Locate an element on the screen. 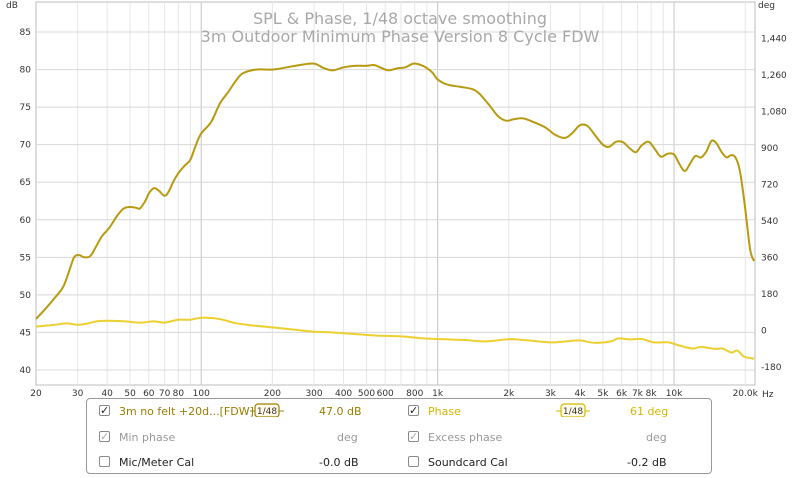 This screenshot has width=800, height=478. phase-value: 61 deg is located at coordinates (649, 411).